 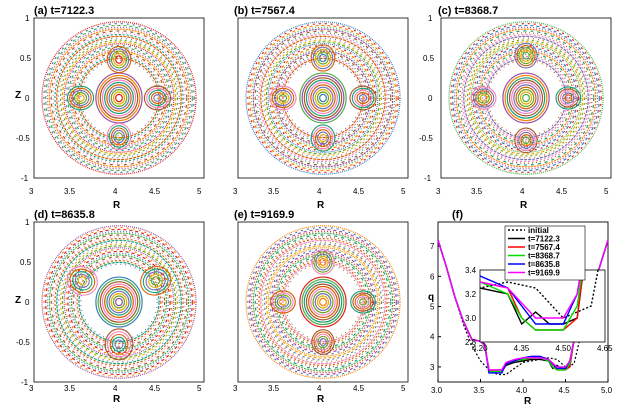 What do you see at coordinates (432, 367) in the screenshot?
I see `y-tick-label: 3` at bounding box center [432, 367].